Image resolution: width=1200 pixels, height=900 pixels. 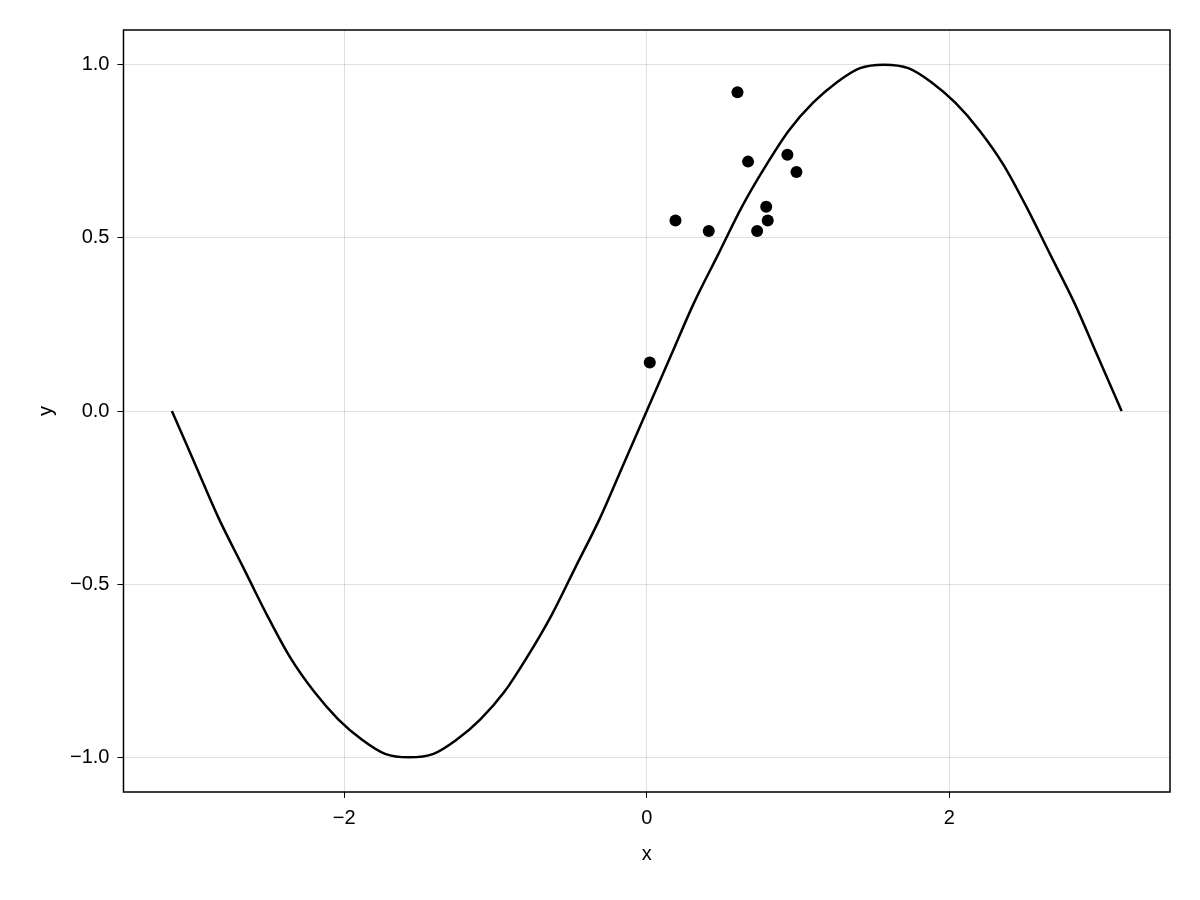 What do you see at coordinates (344, 816) in the screenshot?
I see `x-tick-label: −2` at bounding box center [344, 816].